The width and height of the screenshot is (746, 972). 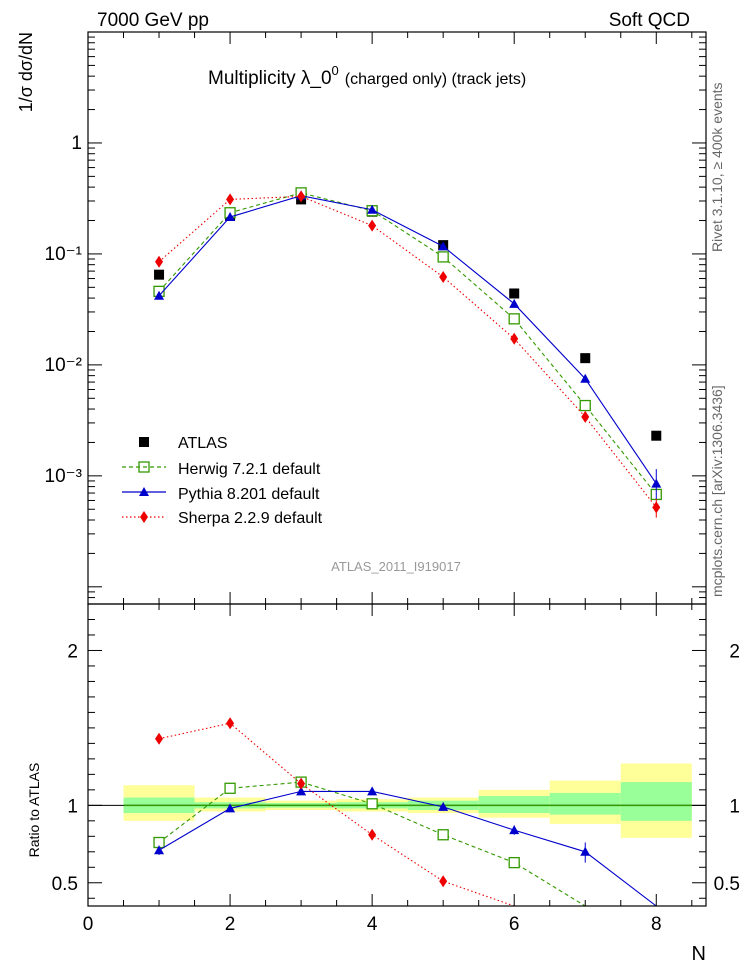 What do you see at coordinates (699, 954) in the screenshot?
I see `x-axis-label: N` at bounding box center [699, 954].